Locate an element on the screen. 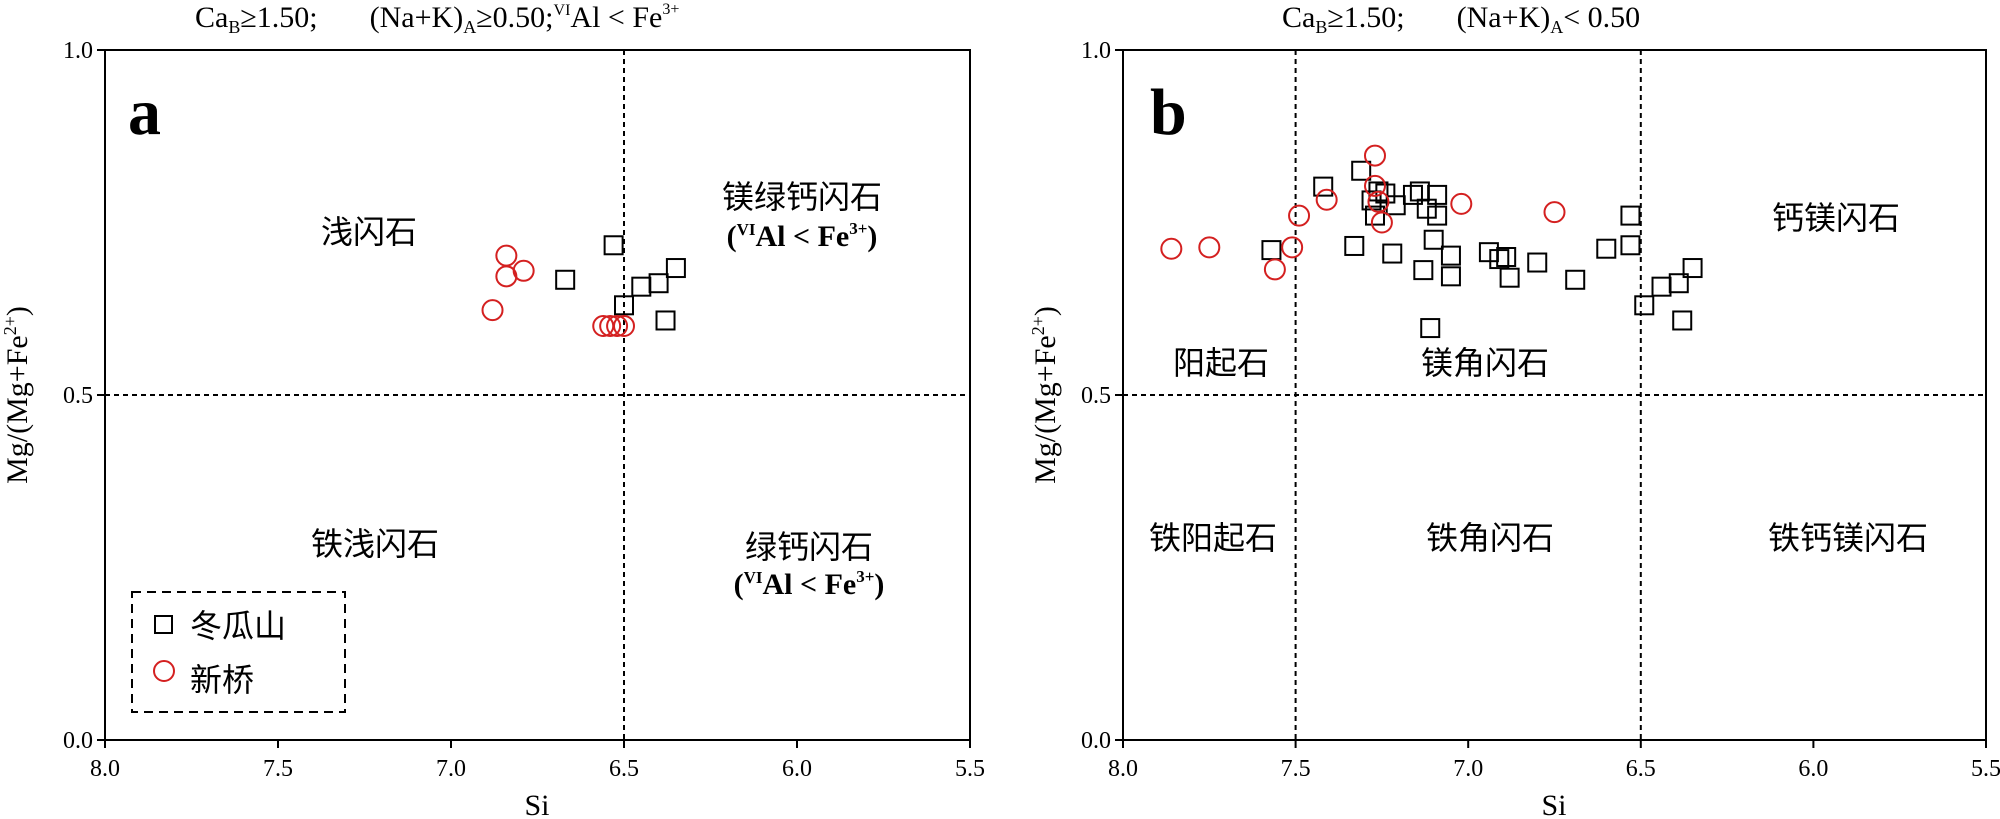 Image resolution: width=2000 pixels, height=819 pixels. panel-a-region-top-right: 镁绿钙闪石 is located at coordinates (802, 197).